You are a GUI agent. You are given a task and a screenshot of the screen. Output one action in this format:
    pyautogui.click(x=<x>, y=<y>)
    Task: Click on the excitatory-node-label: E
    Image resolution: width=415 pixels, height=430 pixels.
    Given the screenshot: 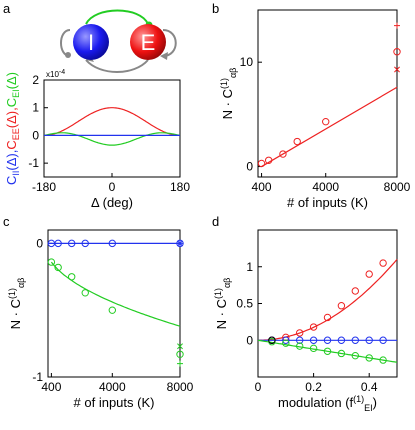 What is the action you would take?
    pyautogui.click(x=148, y=42)
    